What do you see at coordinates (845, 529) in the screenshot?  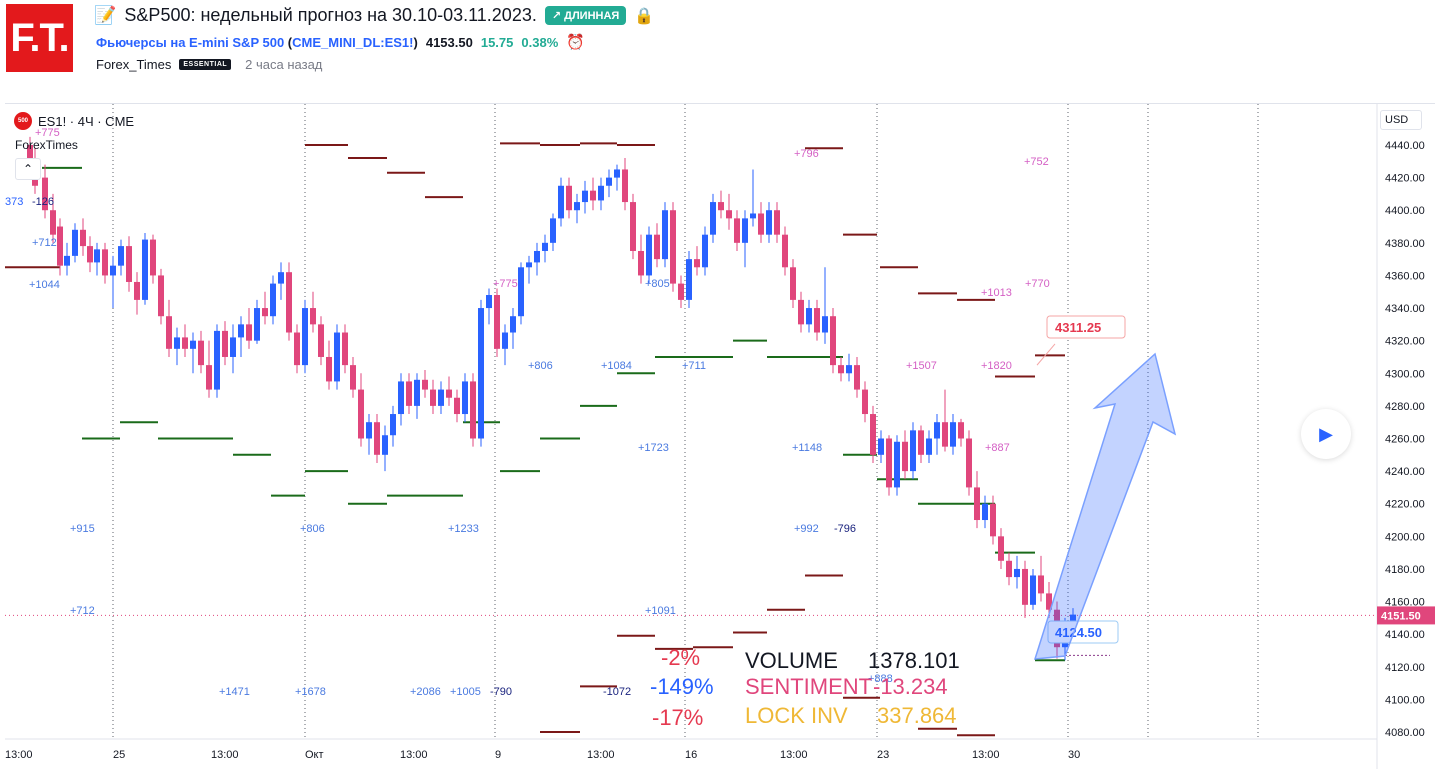 I see `price-annotation: -796` at bounding box center [845, 529].